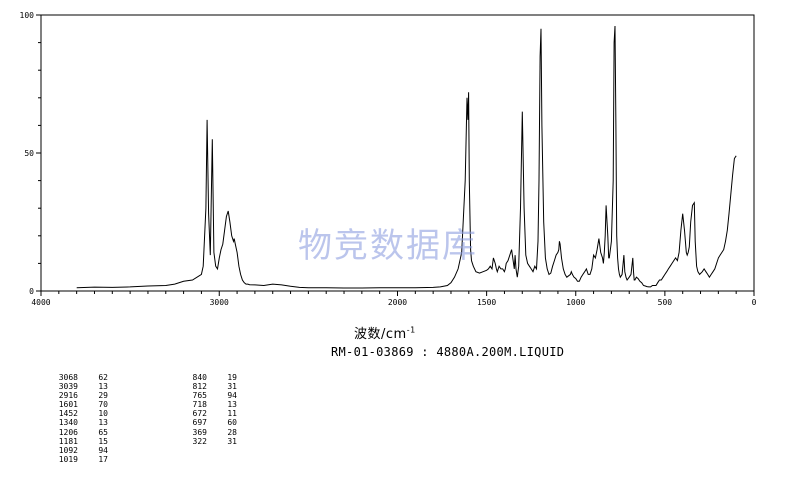 This screenshot has width=794, height=482. What do you see at coordinates (29, 153) in the screenshot?
I see `y-tick-label: 50` at bounding box center [29, 153].